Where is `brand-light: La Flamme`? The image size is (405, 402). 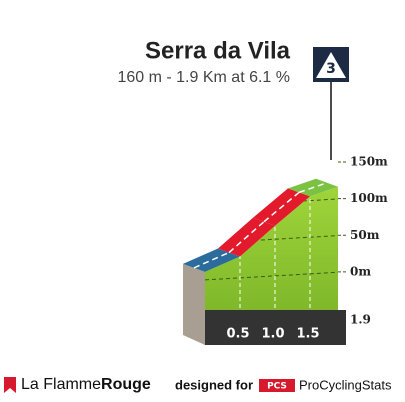
brand-light: La Flamme is located at coordinates (61, 384).